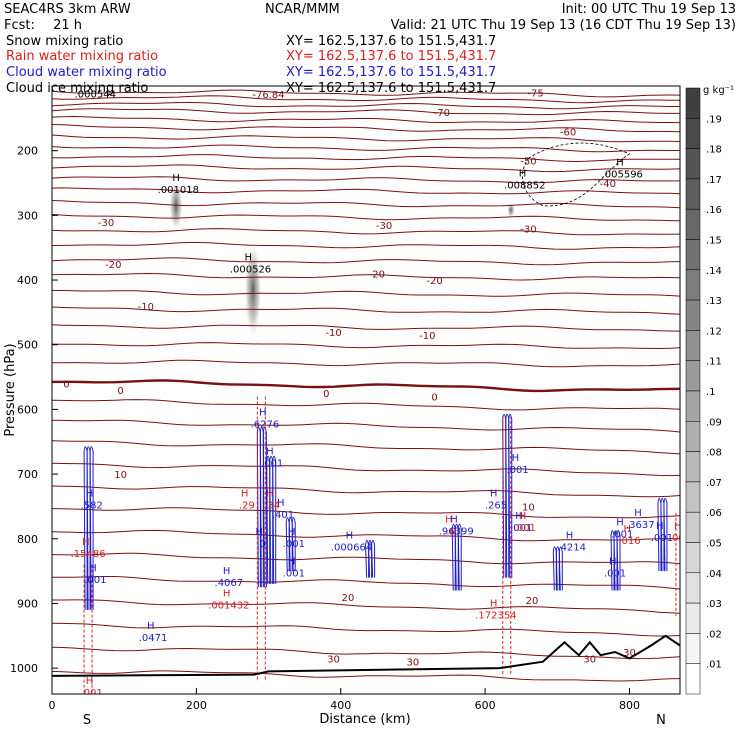 Image resolution: width=740 pixels, height=740 pixels. I want to click on x-tick-label: 400, so click(340, 705).